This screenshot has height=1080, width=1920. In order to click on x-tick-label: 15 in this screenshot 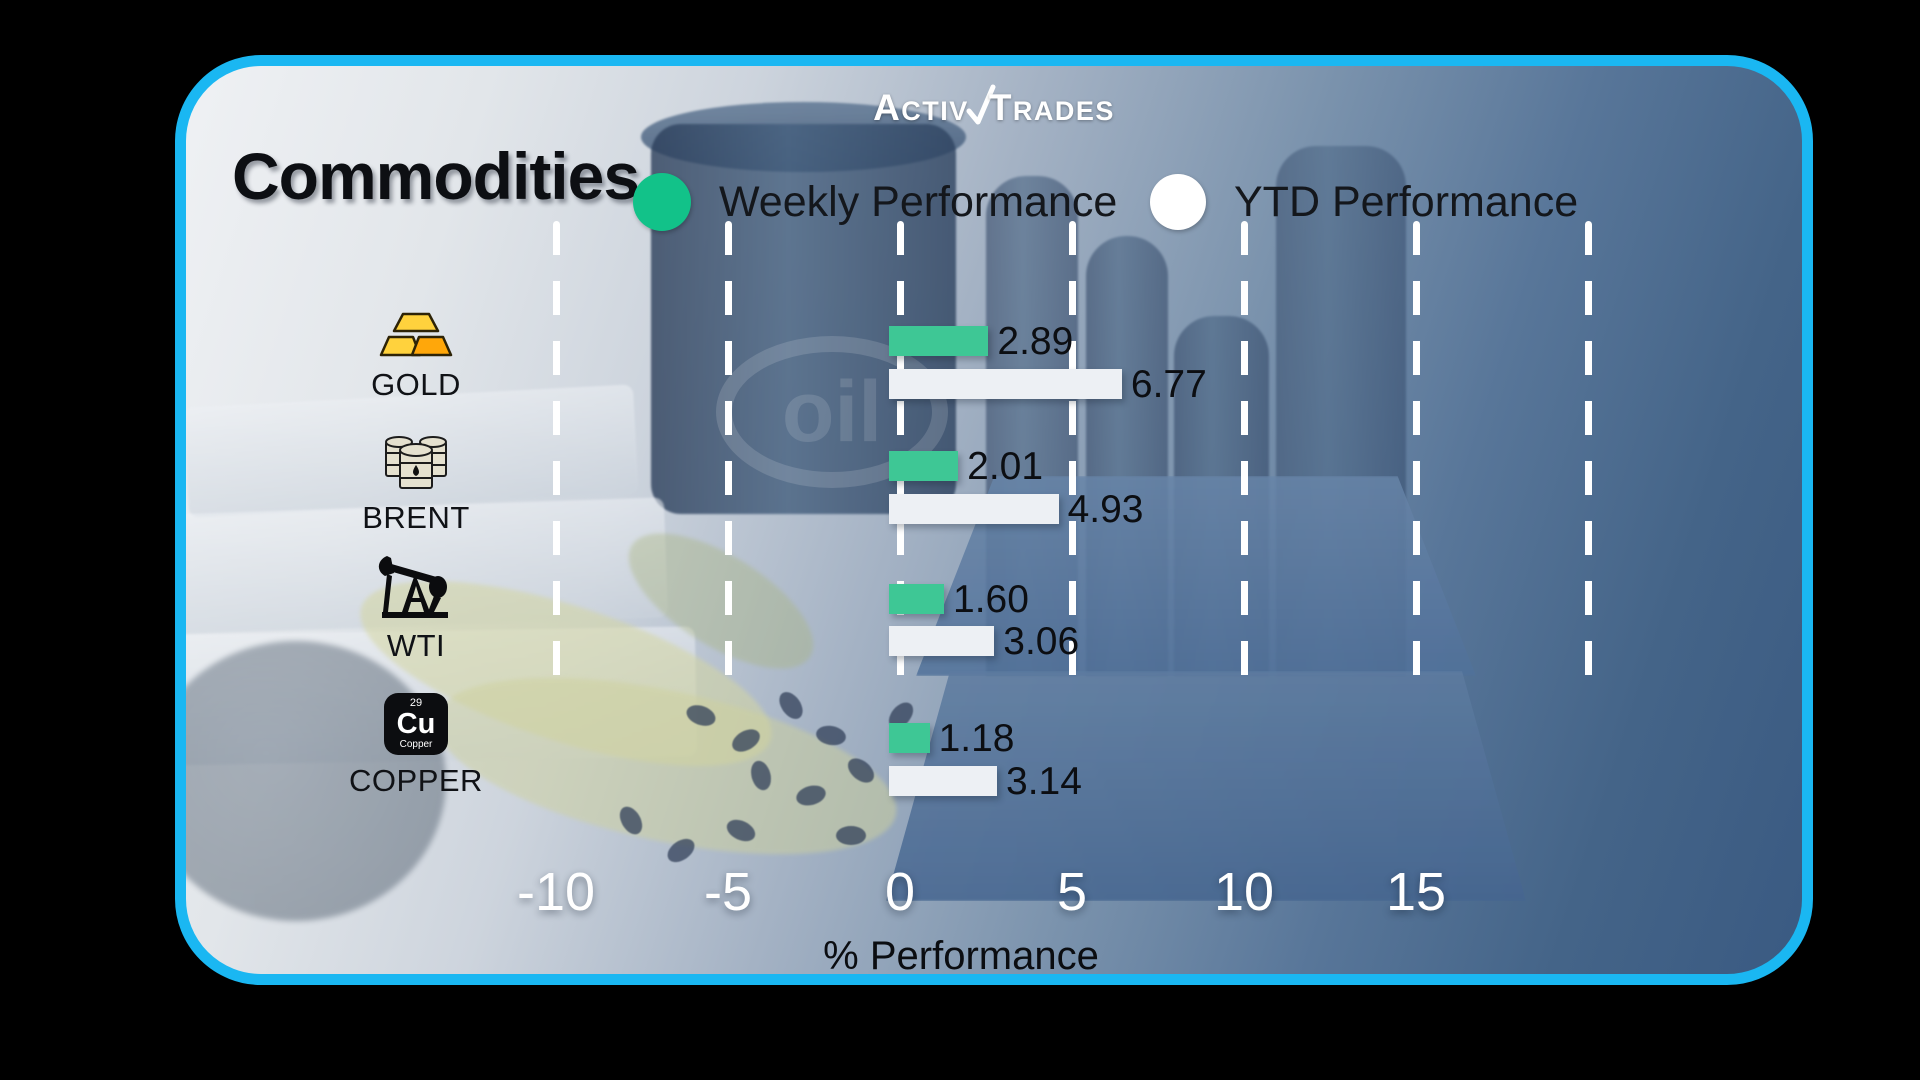, I will do `click(1416, 892)`.